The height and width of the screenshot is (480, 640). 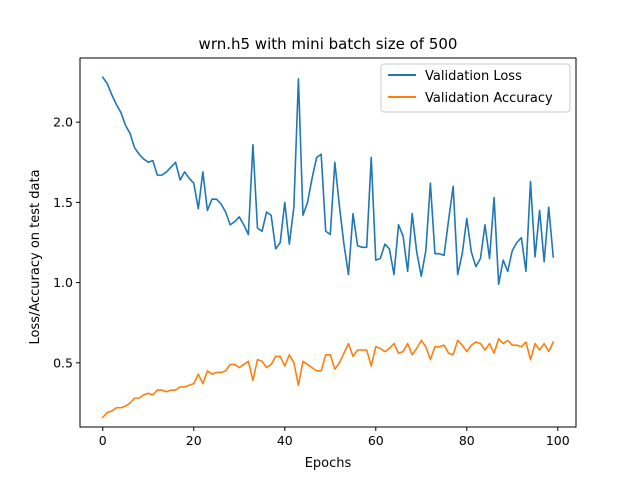 What do you see at coordinates (489, 98) in the screenshot?
I see `legend-label-validation-accuracy: Validation Accuracy` at bounding box center [489, 98].